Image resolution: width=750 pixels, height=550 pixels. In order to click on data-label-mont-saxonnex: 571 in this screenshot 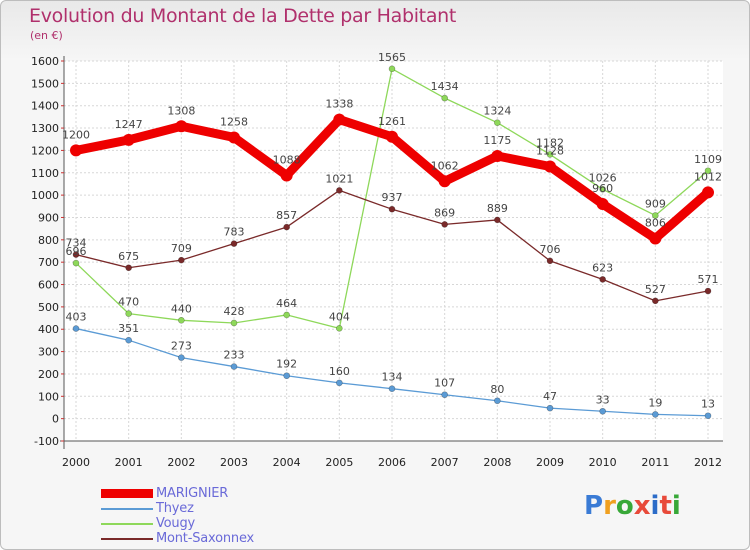, I will do `click(708, 279)`.